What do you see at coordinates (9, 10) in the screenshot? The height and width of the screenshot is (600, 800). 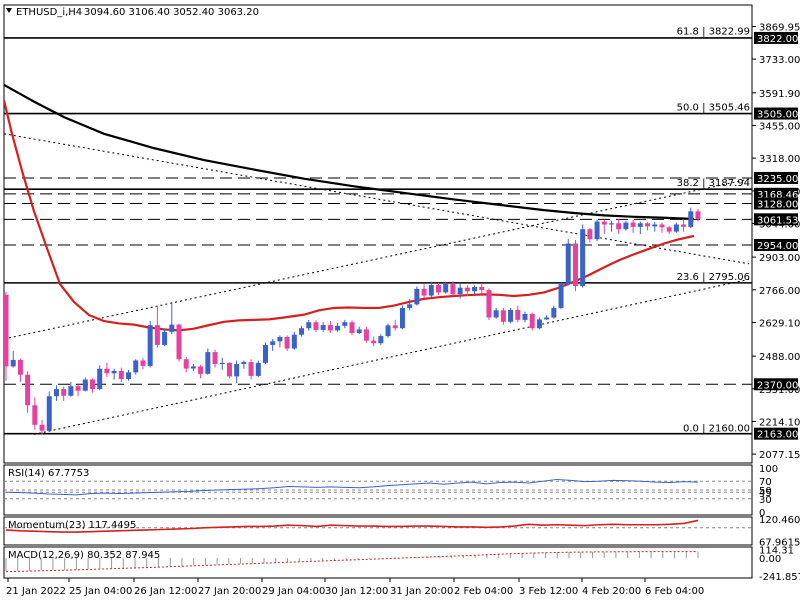 I see `dropdown-triangle-icon` at bounding box center [9, 10].